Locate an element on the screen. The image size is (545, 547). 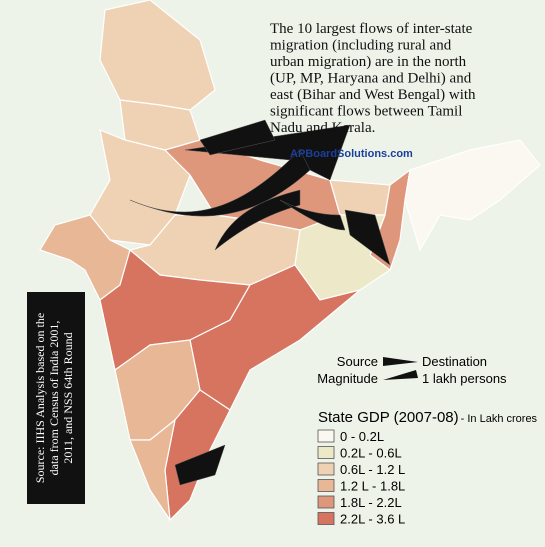
legend-label: 1.2 L - 1.8L is located at coordinates (372, 486).